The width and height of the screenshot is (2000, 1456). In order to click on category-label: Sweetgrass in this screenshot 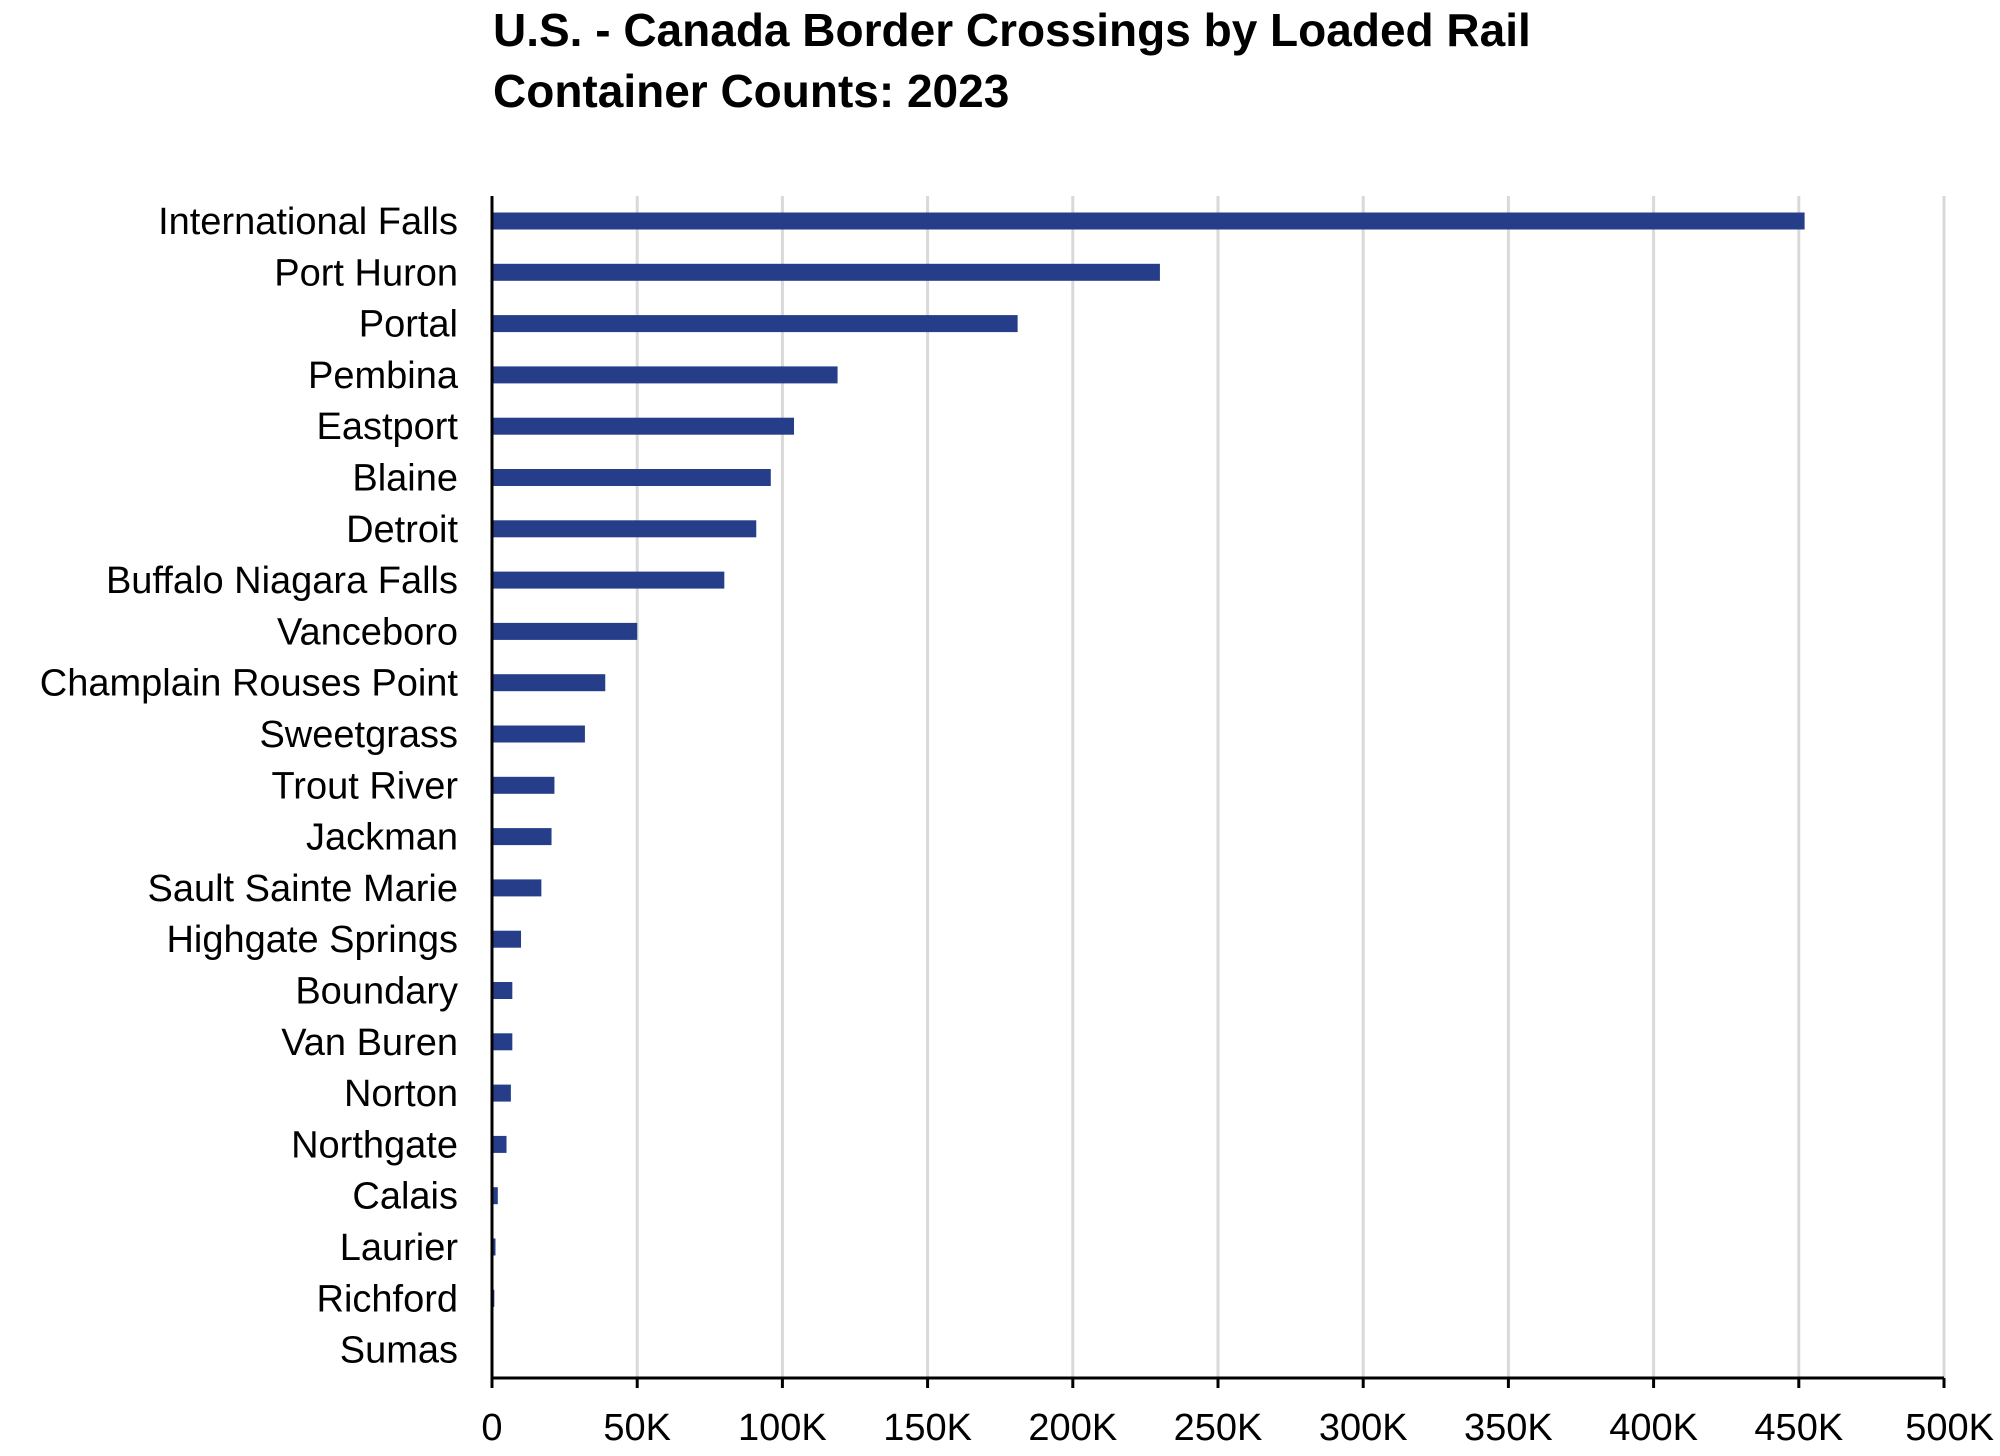, I will do `click(358, 735)`.